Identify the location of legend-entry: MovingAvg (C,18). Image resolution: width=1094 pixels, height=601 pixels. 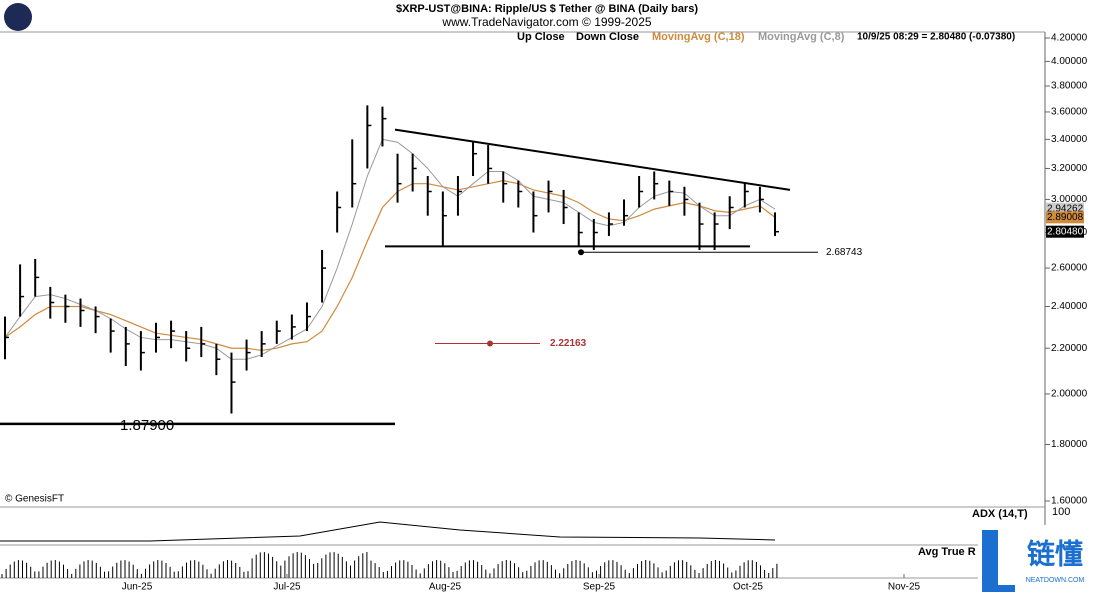
(698, 37).